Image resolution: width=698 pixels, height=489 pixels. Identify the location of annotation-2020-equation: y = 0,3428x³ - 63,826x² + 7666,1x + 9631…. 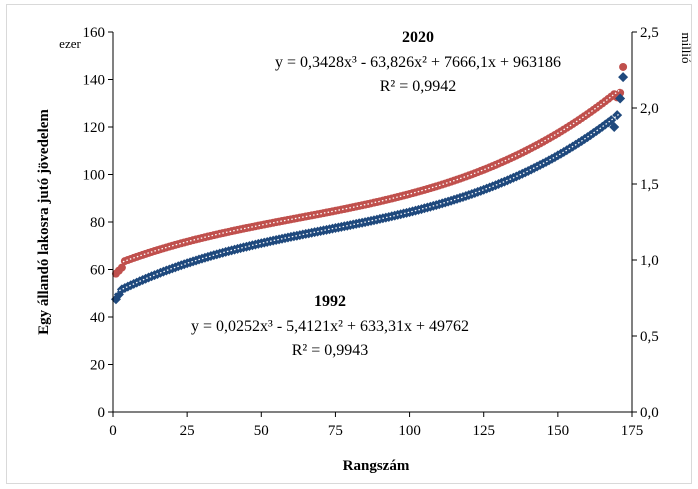
(418, 62).